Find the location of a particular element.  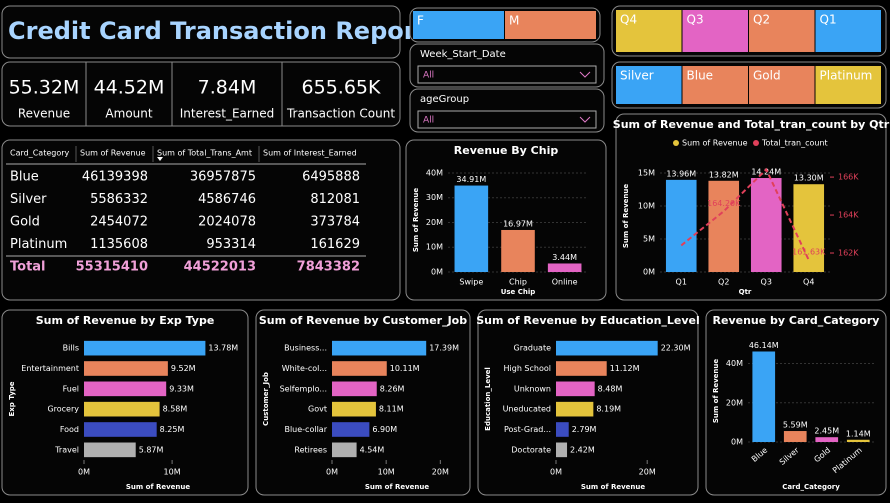

slicer-option: Gold is located at coordinates (767, 76).